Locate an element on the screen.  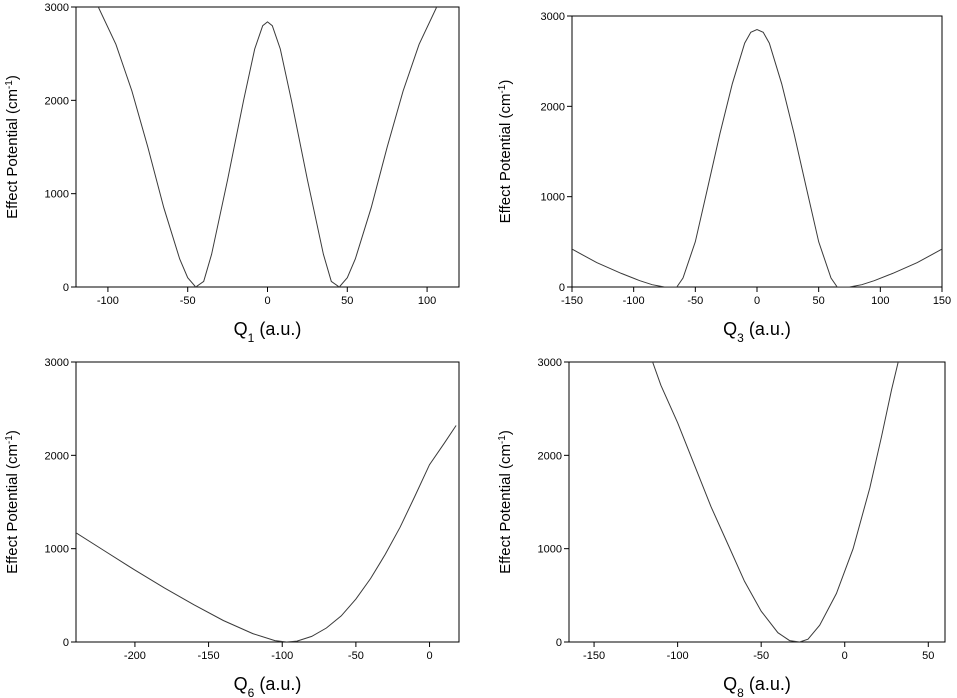
x-tick-label: -200 is located at coordinates (135, 656).